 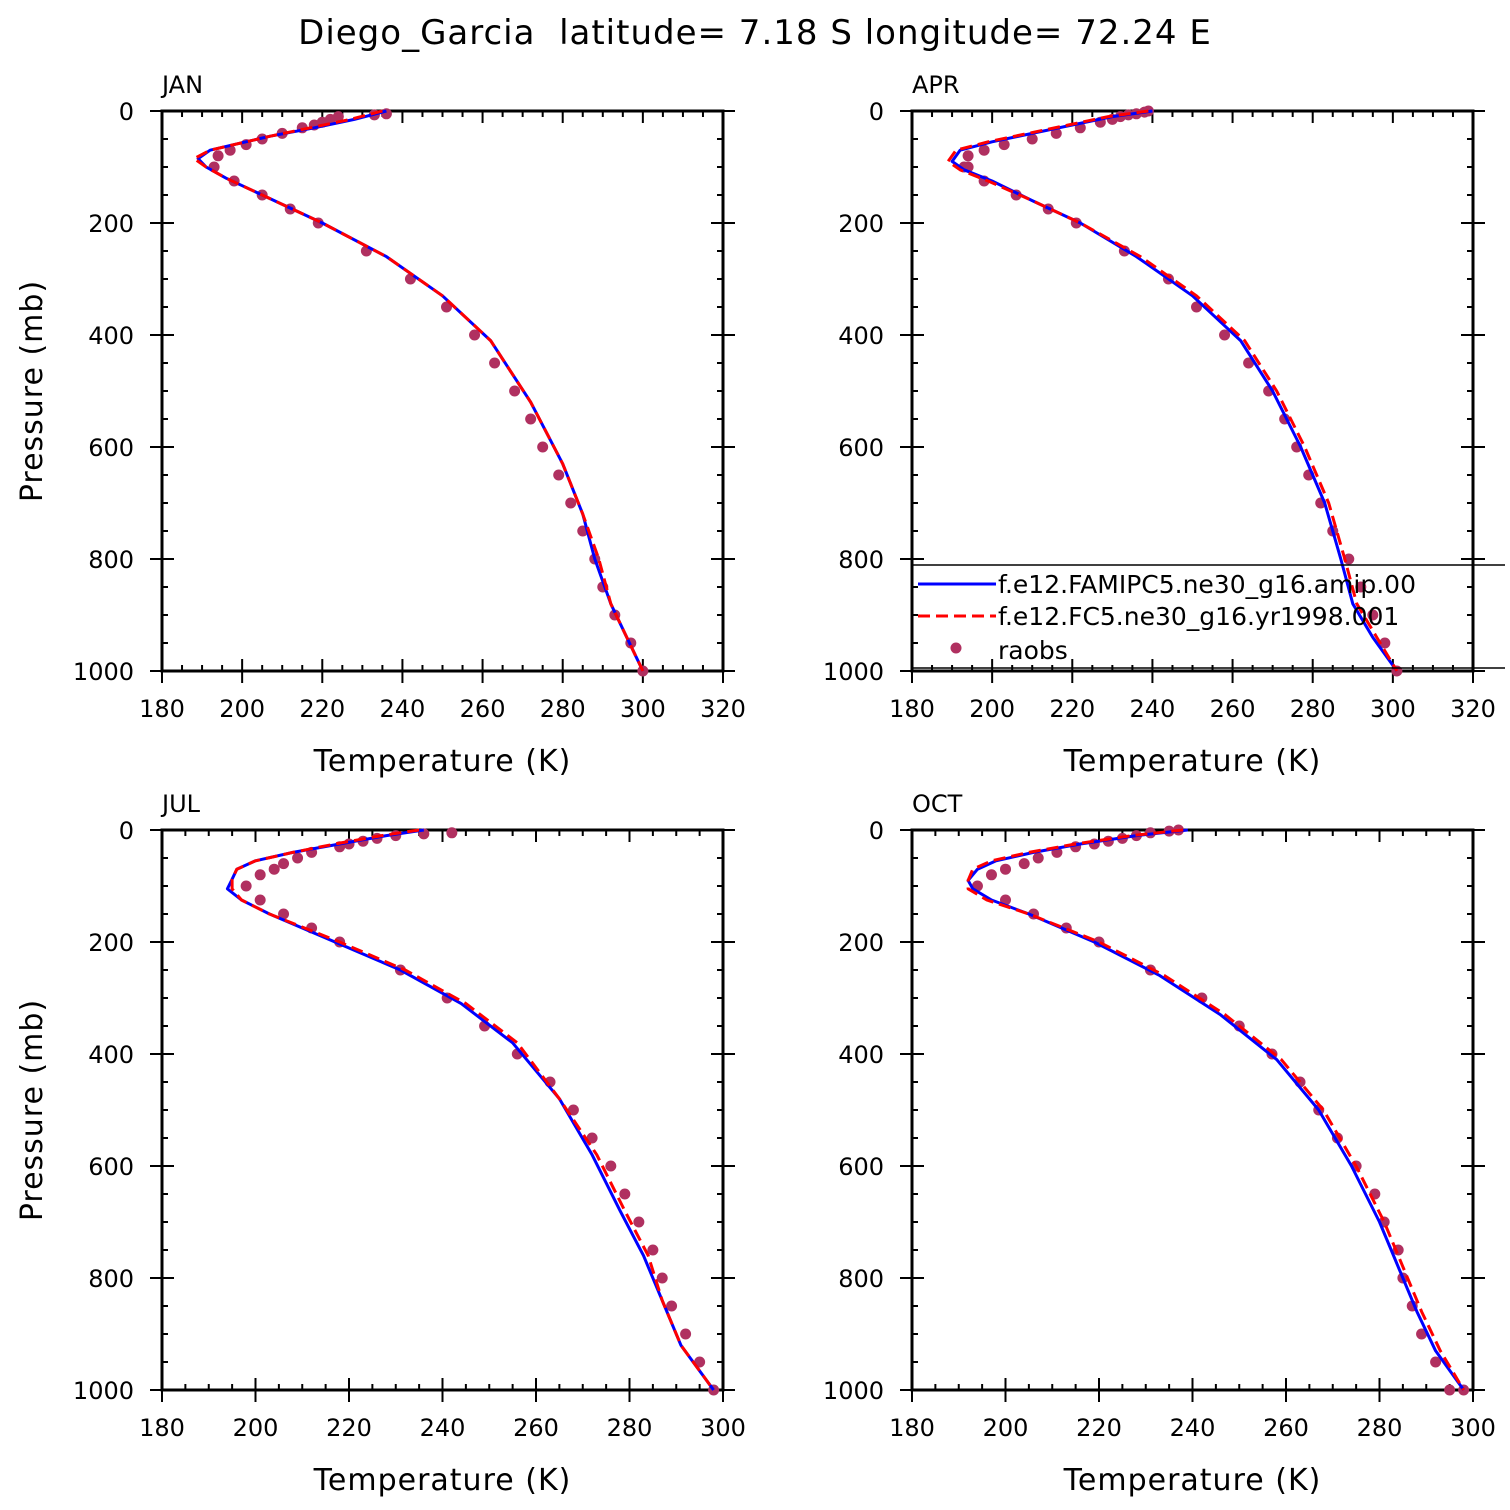 What do you see at coordinates (180, 804) in the screenshot?
I see `panel-title: JUL` at bounding box center [180, 804].